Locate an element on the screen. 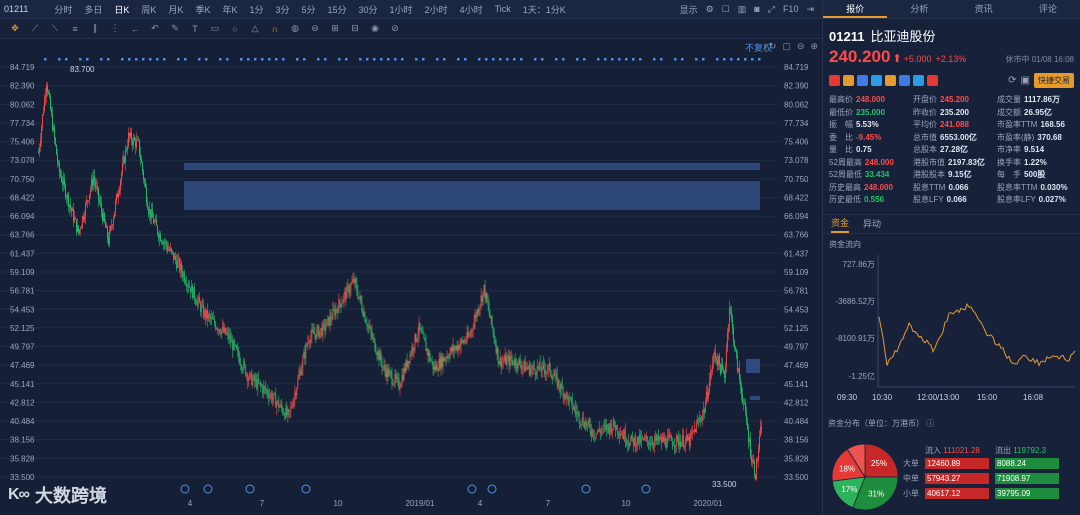 Image resolution: width=1080 pixels, height=515 pixels. tab-1hour: 1小时 is located at coordinates (401, 9).